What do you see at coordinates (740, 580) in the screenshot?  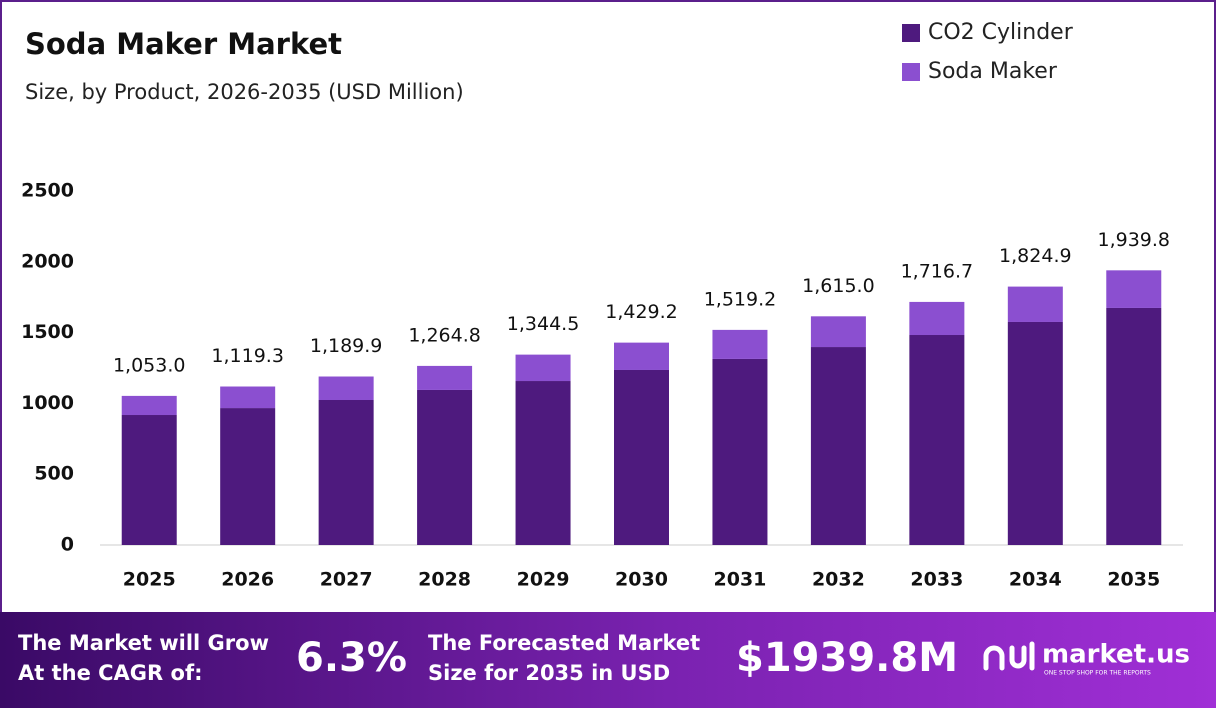 I see `x-tick-label: 2031` at bounding box center [740, 580].